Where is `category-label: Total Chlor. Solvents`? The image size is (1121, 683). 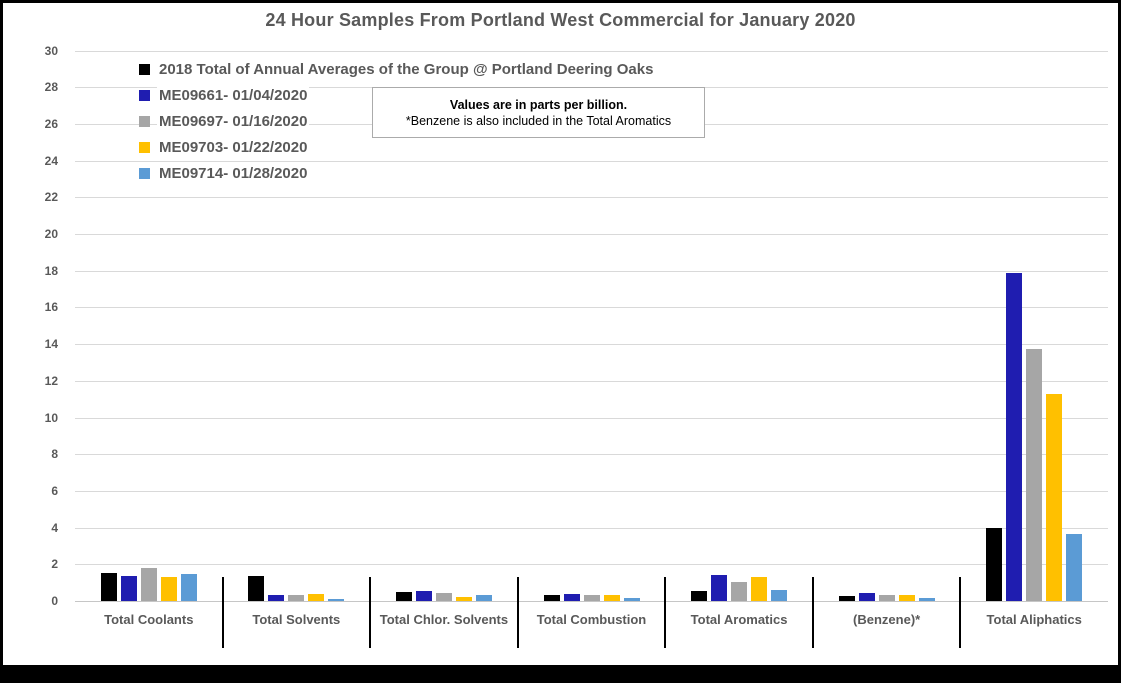
category-label: Total Chlor. Solvents is located at coordinates (444, 619).